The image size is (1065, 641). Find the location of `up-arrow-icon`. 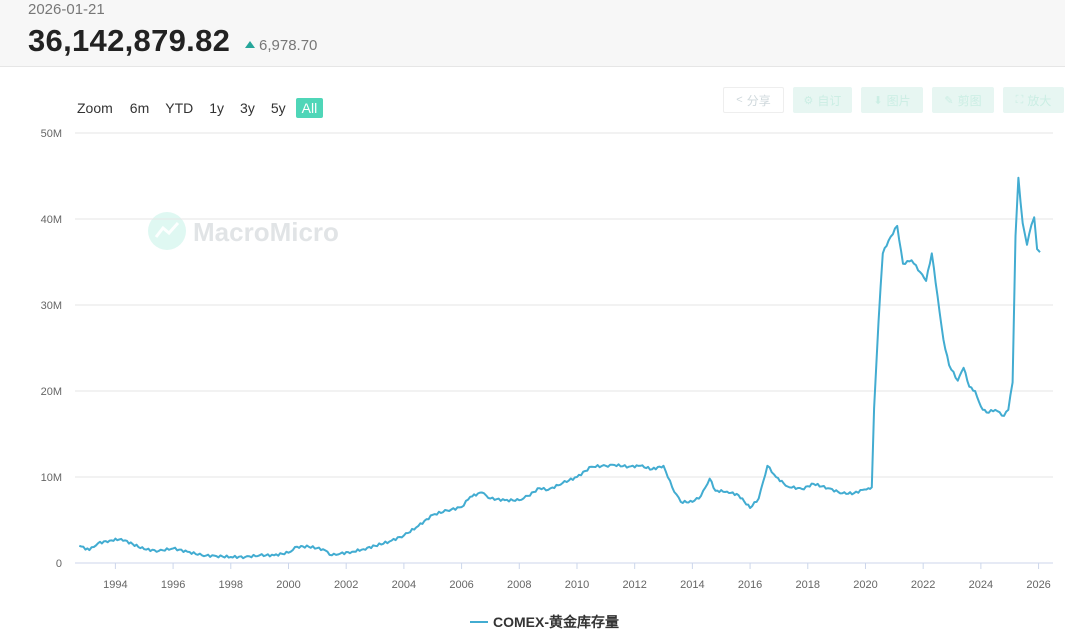

up-arrow-icon is located at coordinates (250, 44).